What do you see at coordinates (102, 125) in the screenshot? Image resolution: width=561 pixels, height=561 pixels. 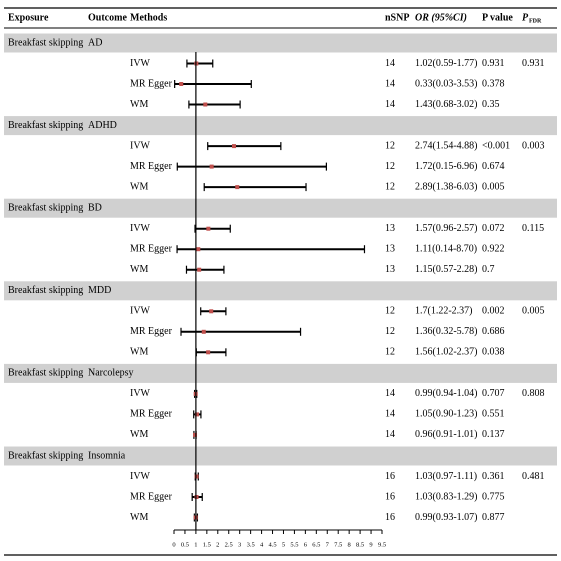 I see `outcome: ADHD` at bounding box center [102, 125].